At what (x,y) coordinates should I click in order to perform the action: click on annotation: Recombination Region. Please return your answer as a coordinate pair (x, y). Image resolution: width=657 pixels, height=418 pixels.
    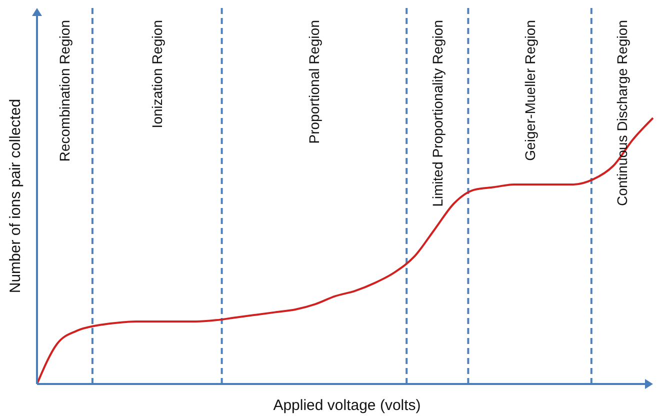
    Looking at the image, I should click on (64, 91).